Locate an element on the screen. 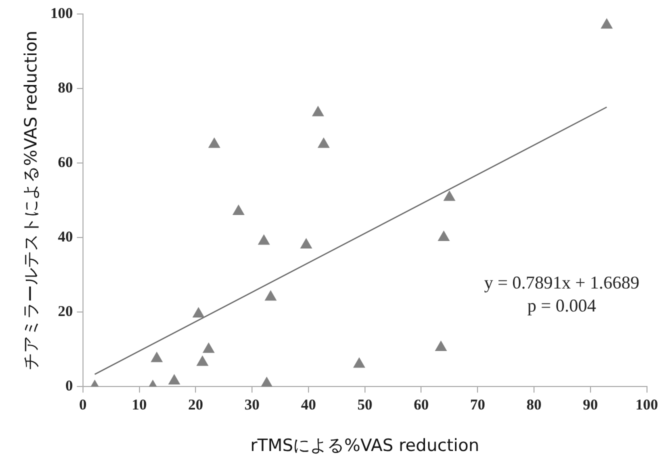  annotation: p = 0.004 is located at coordinates (561, 305).